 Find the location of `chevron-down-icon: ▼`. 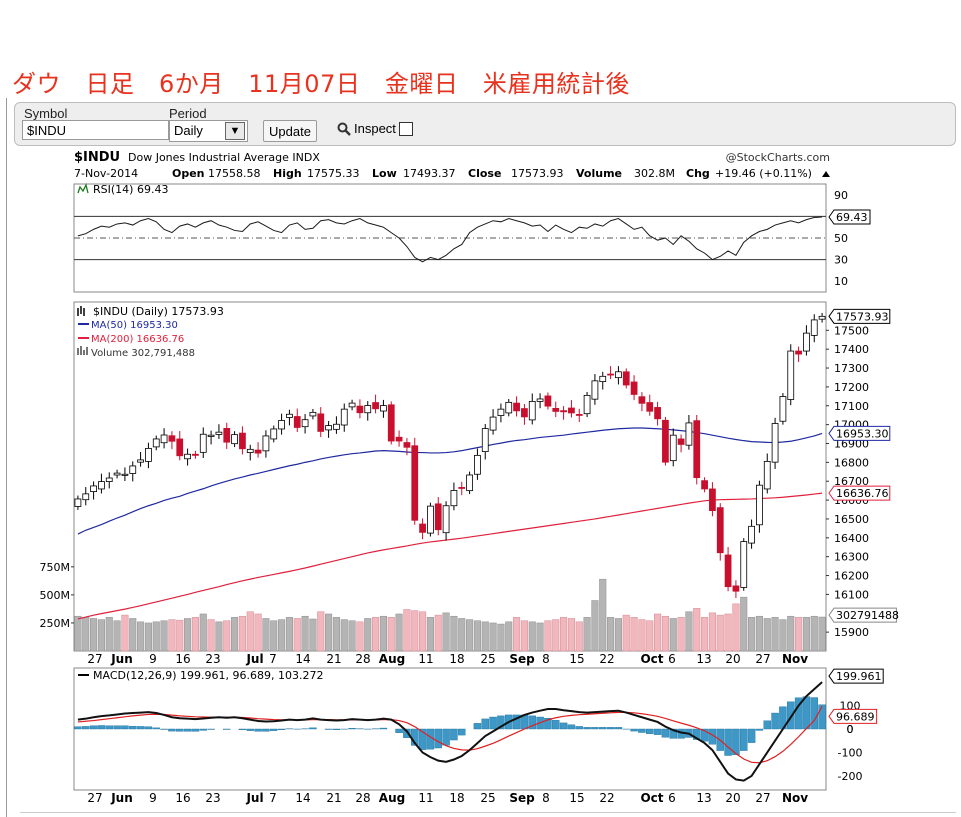

chevron-down-icon: ▼ is located at coordinates (235, 131).